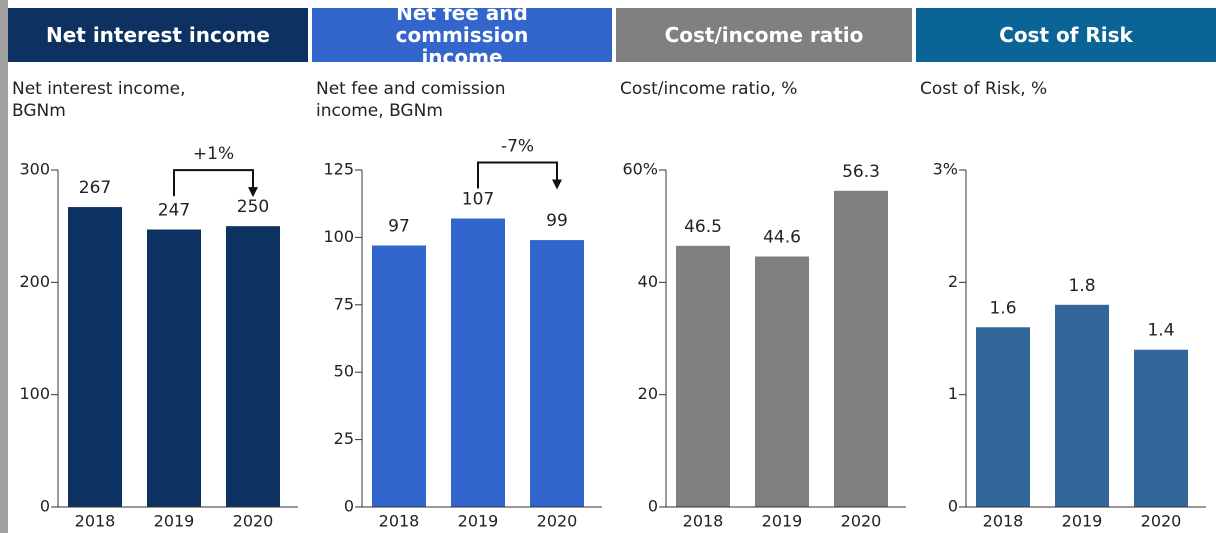 This screenshot has width=1216, height=533. What do you see at coordinates (782, 237) in the screenshot?
I see `value-label: 44.6` at bounding box center [782, 237].